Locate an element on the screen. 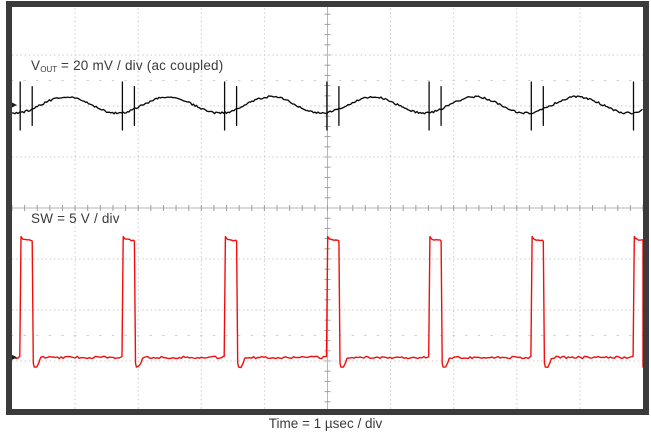 This screenshot has width=651, height=436. vout-label-subscript: OUT is located at coordinates (49, 69).